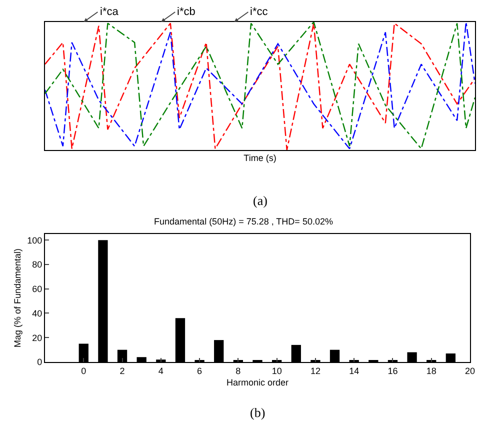 This screenshot has width=487, height=424. What do you see at coordinates (393, 371) in the screenshot?
I see `x-tick-label: 16` at bounding box center [393, 371].